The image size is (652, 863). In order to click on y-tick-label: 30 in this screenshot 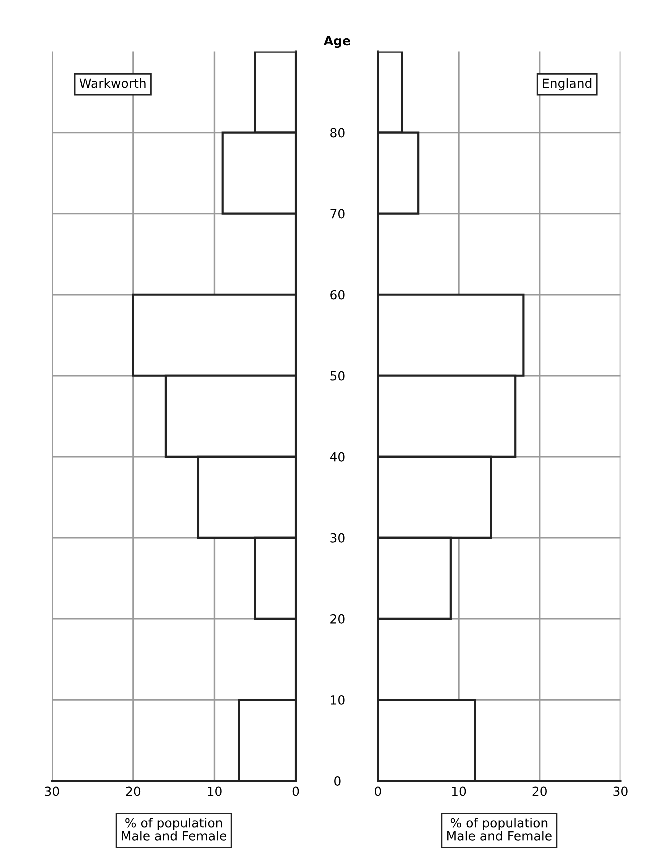, I will do `click(337, 538)`.